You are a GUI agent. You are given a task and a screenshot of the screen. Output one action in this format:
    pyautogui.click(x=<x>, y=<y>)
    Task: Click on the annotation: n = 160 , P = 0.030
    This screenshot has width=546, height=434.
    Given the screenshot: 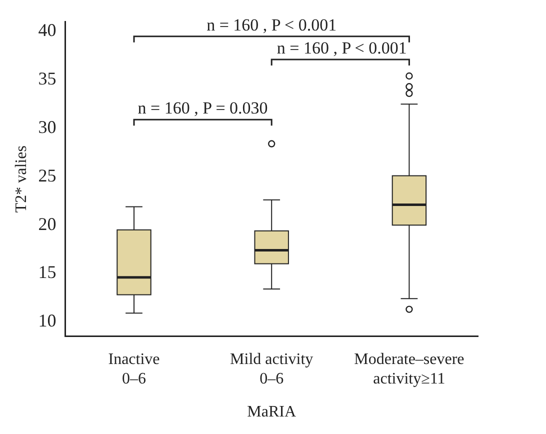 What is the action you would take?
    pyautogui.click(x=203, y=108)
    